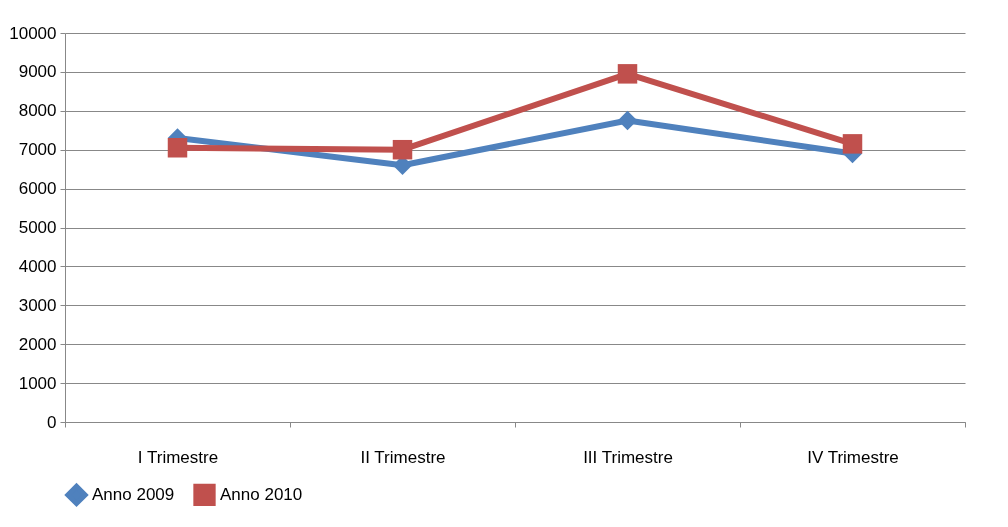  What do you see at coordinates (37, 344) in the screenshot?
I see `y-tick-label: 2000` at bounding box center [37, 344].